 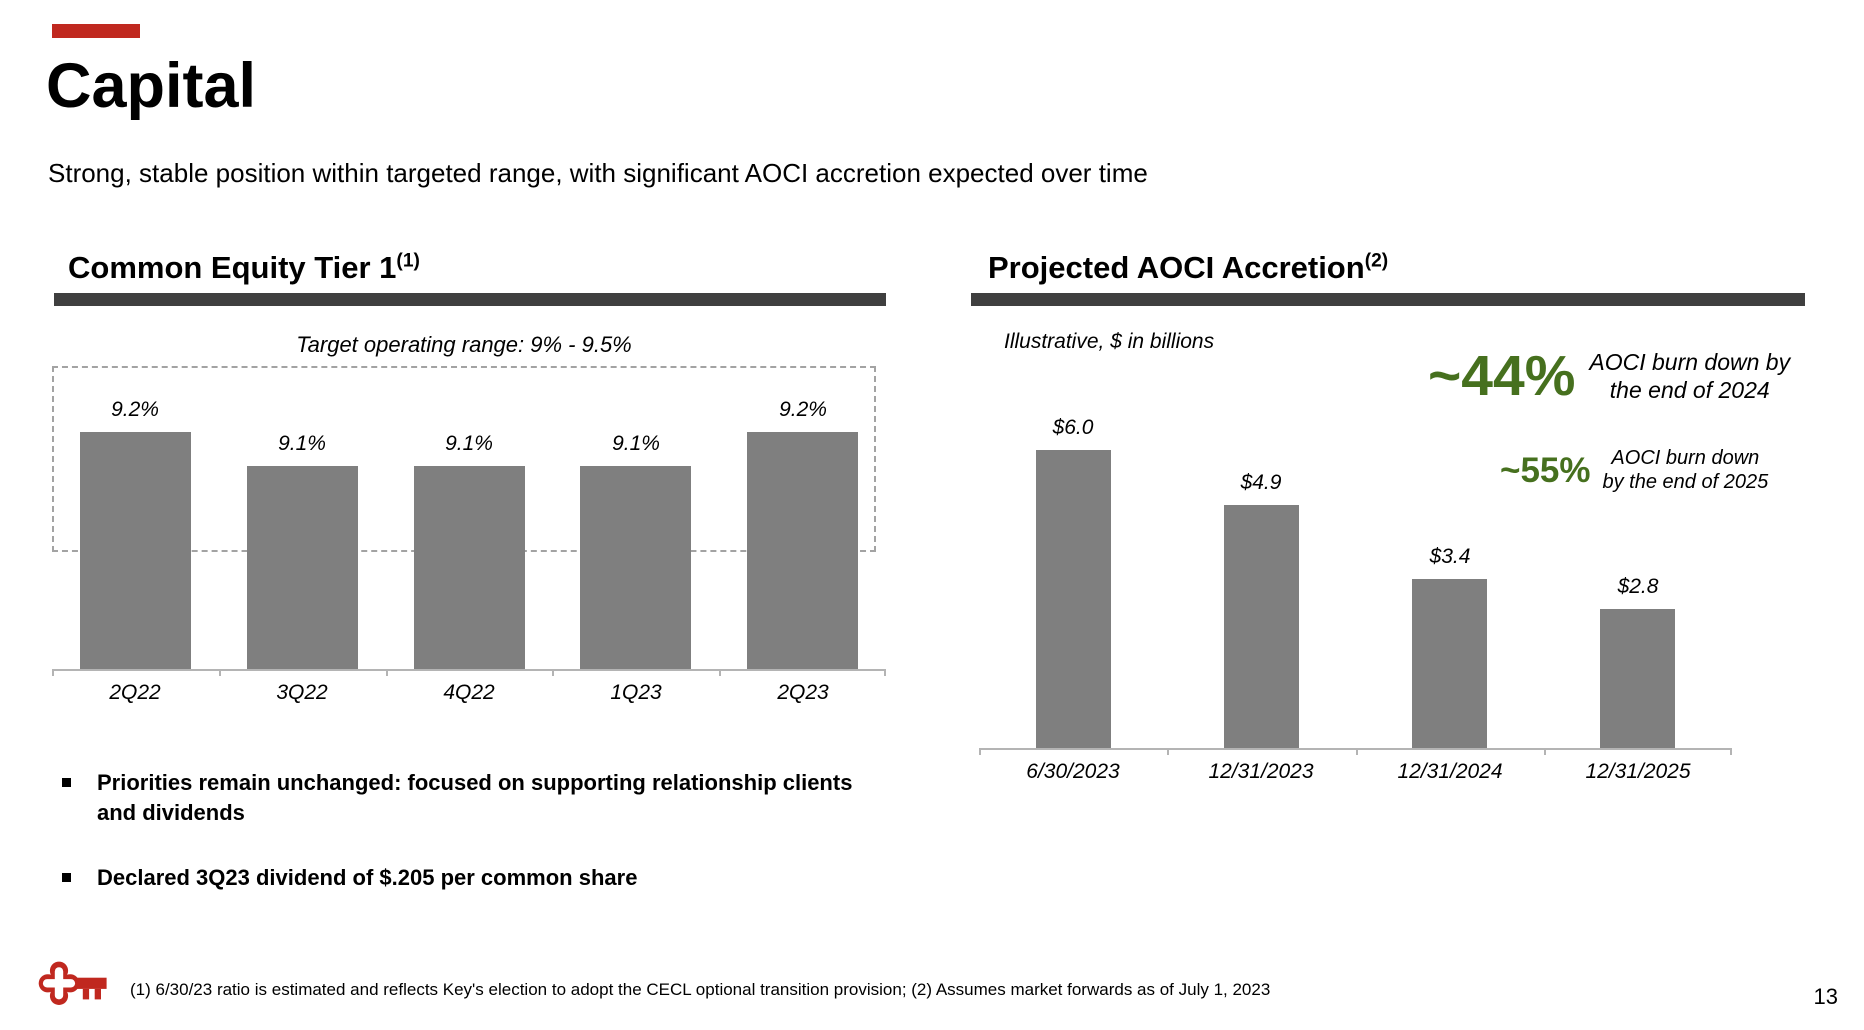 I want to click on axis-category-label: 12/31/2023, so click(x=1261, y=771).